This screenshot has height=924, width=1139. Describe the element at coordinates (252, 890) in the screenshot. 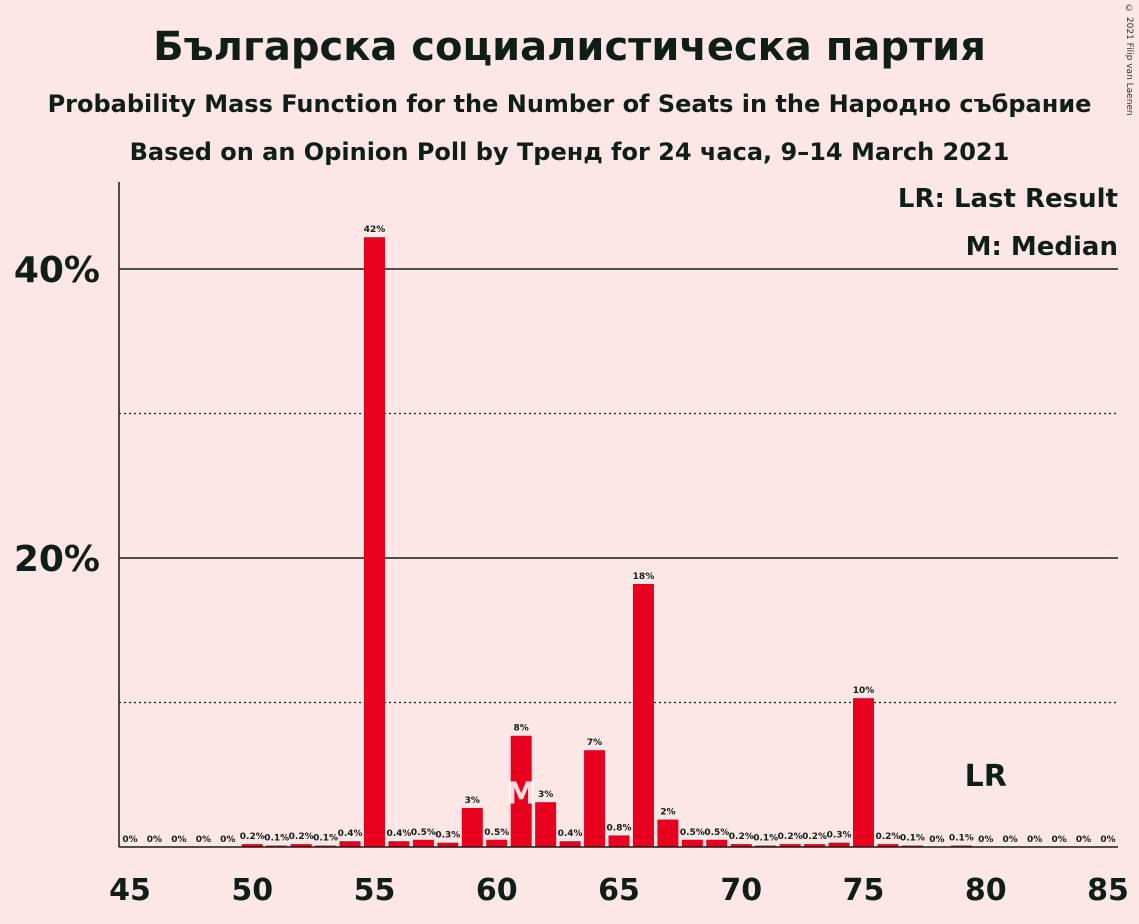

I see `x-tick-label: 50` at that location.